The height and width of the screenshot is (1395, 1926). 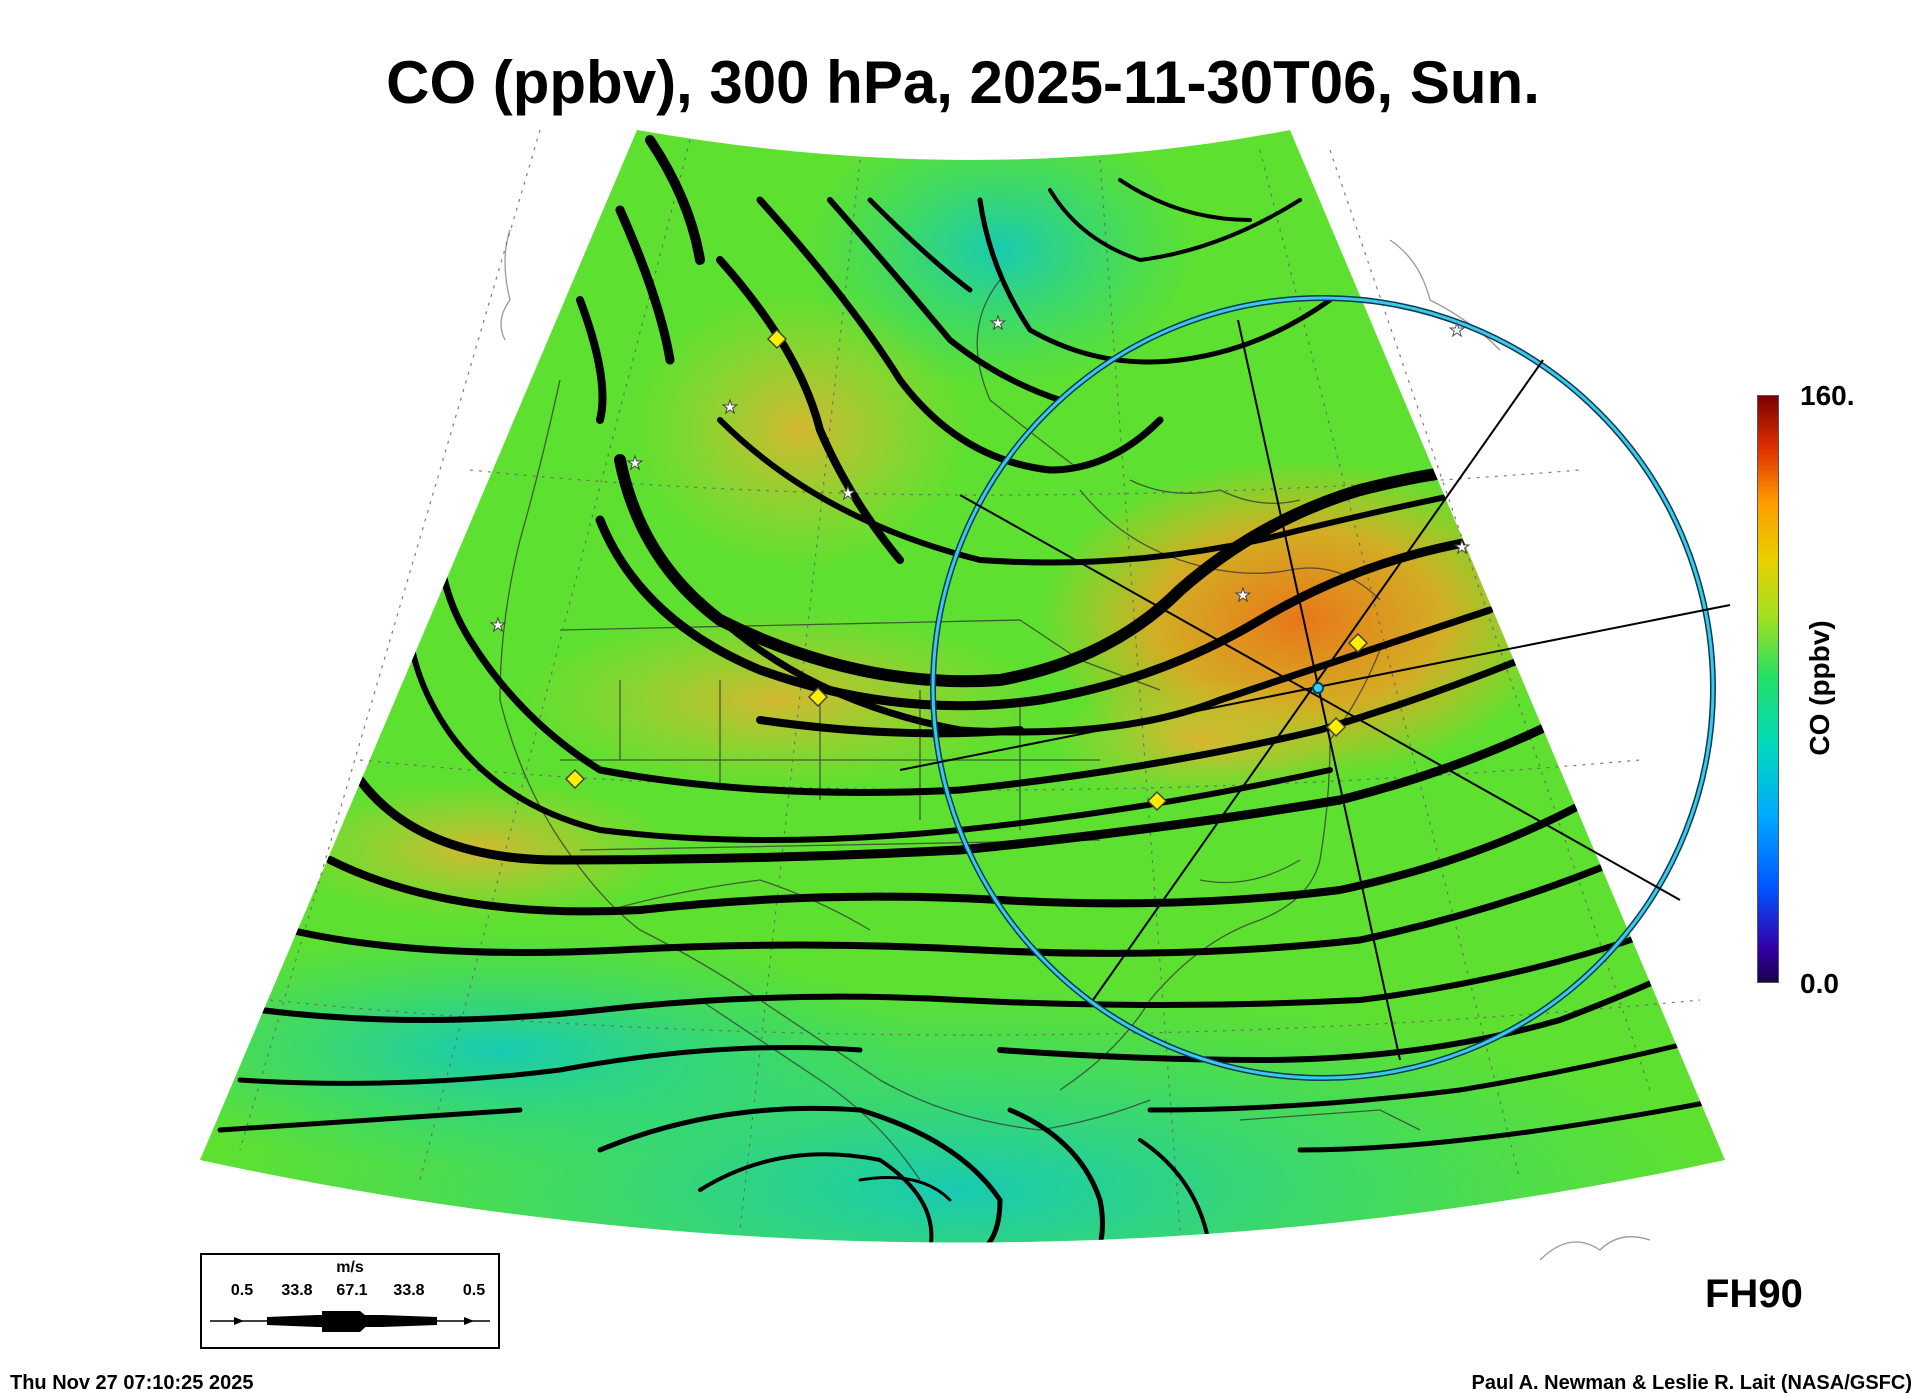 What do you see at coordinates (1318, 688) in the screenshot?
I see `center-marker` at bounding box center [1318, 688].